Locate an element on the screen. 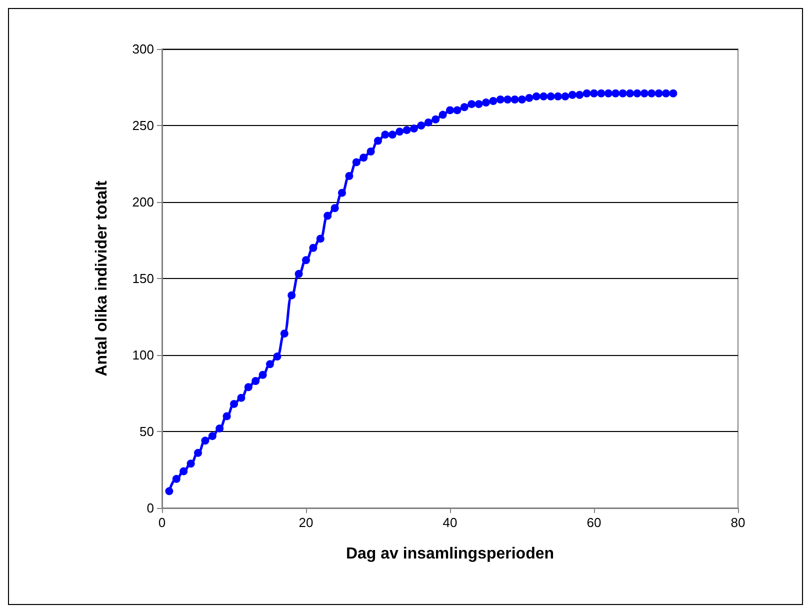 The height and width of the screenshot is (613, 811). y-tick-label: 200 is located at coordinates (143, 202).